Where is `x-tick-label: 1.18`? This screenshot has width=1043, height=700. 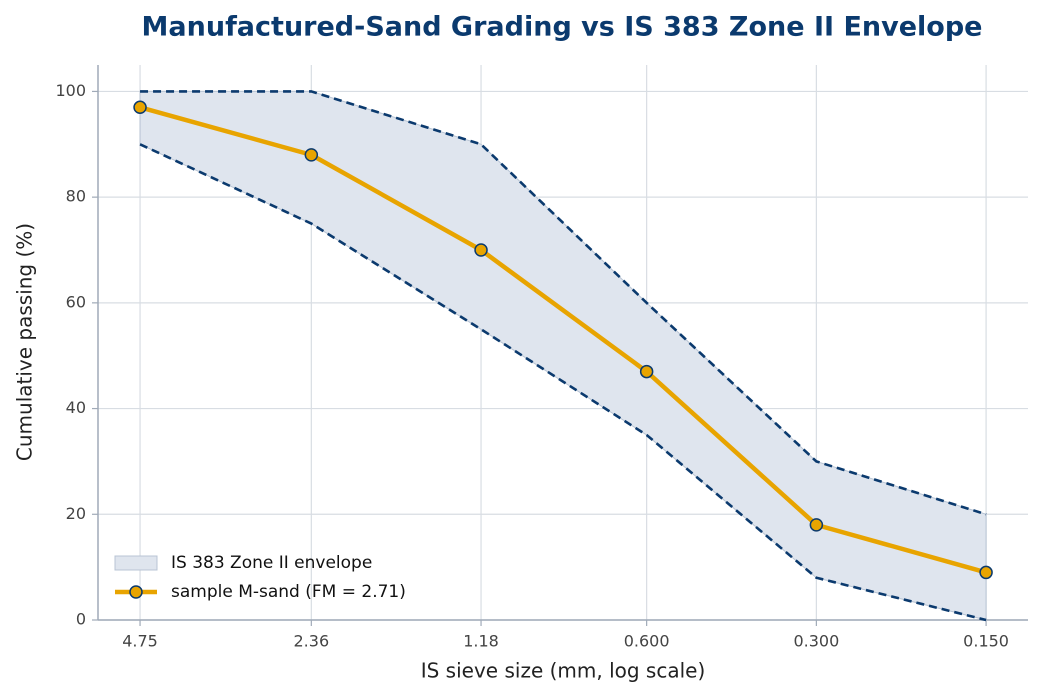
x-tick-label: 1.18 is located at coordinates (481, 641).